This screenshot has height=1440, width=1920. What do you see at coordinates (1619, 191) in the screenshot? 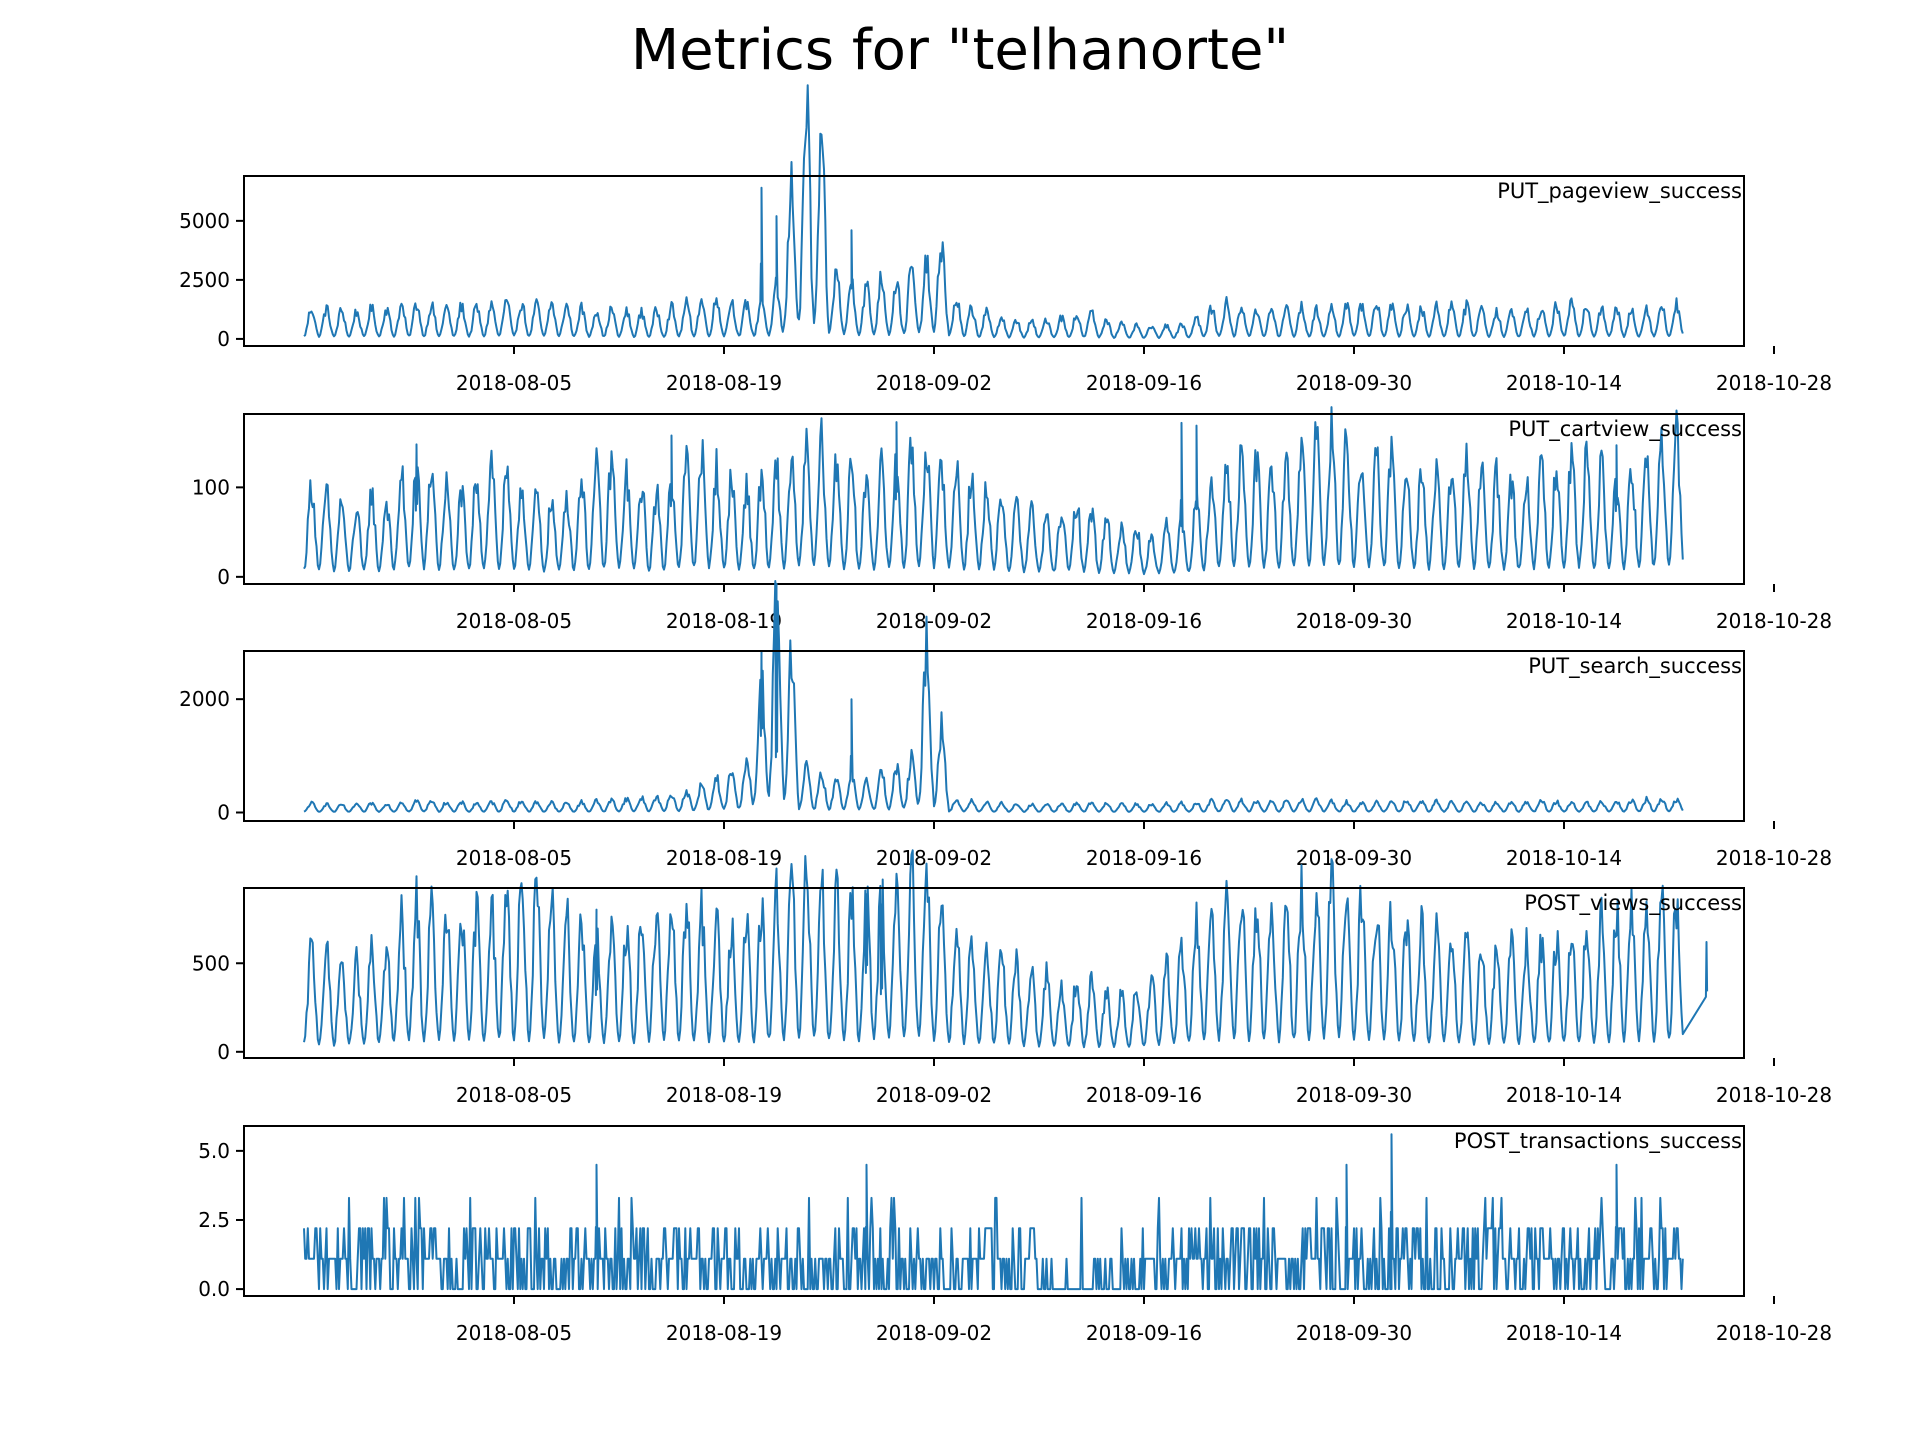
I see `panel-label: PUT_pageview_success` at bounding box center [1619, 191].